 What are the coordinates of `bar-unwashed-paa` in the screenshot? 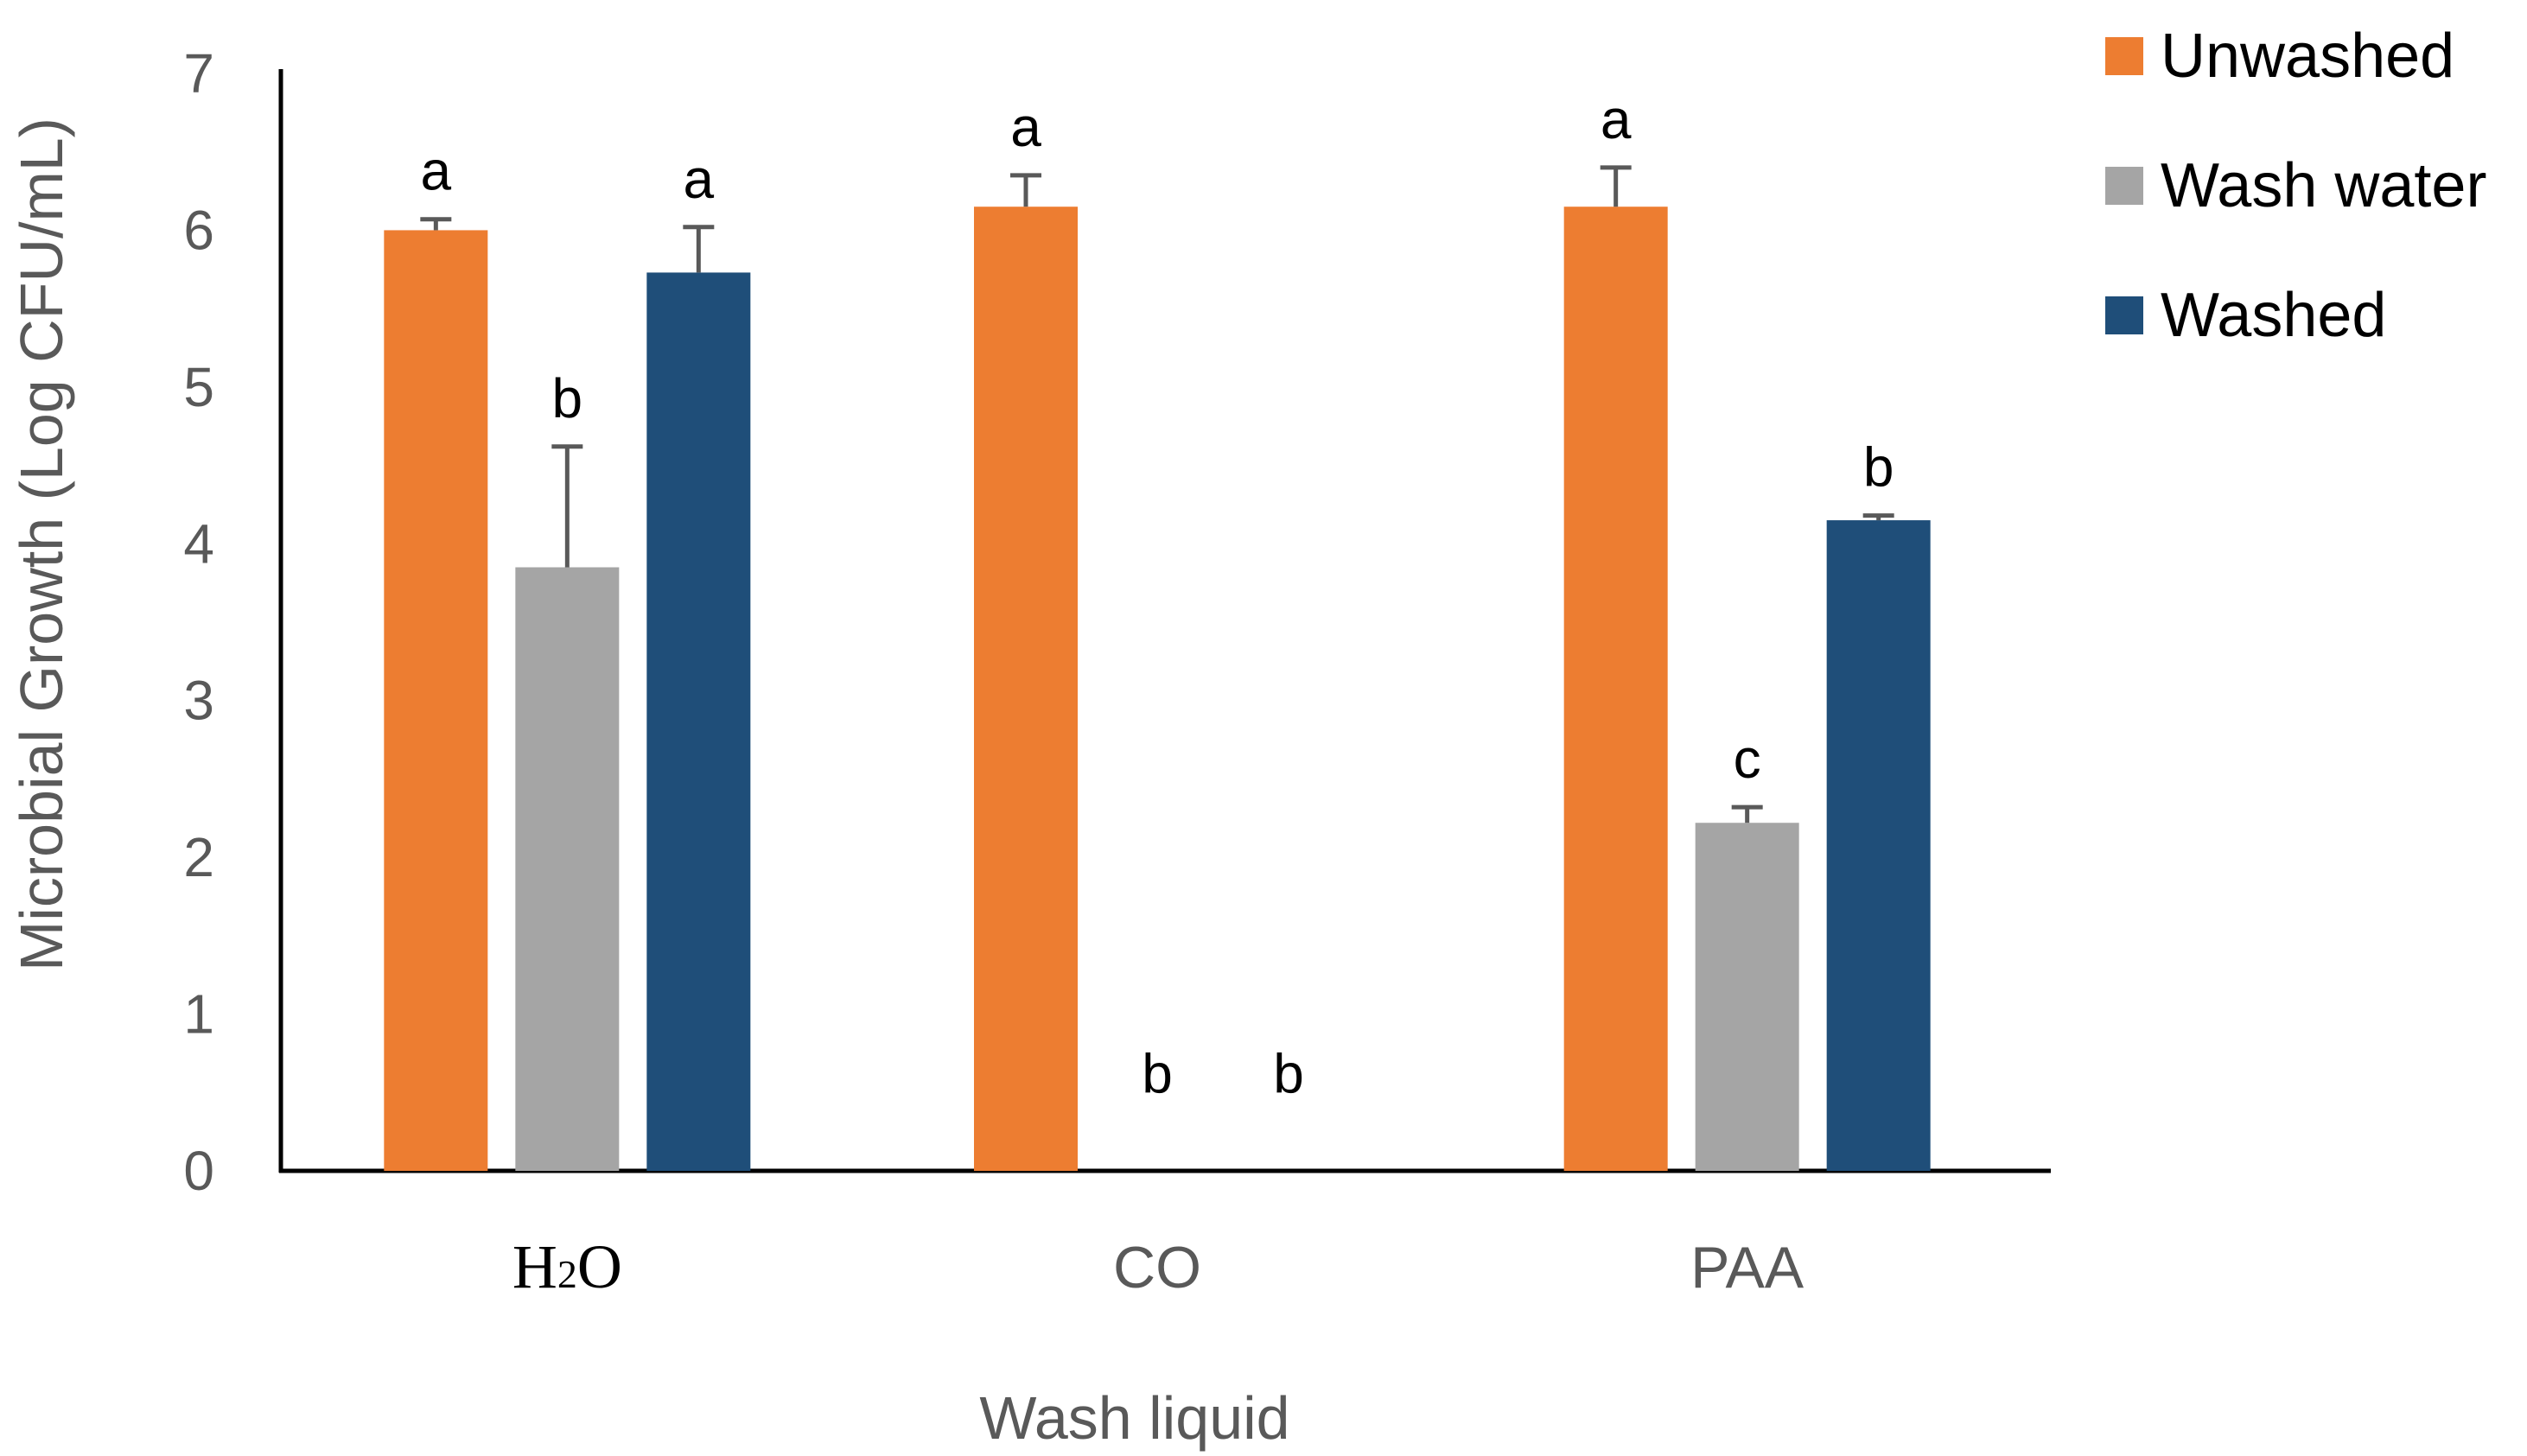 It's located at (1615, 690).